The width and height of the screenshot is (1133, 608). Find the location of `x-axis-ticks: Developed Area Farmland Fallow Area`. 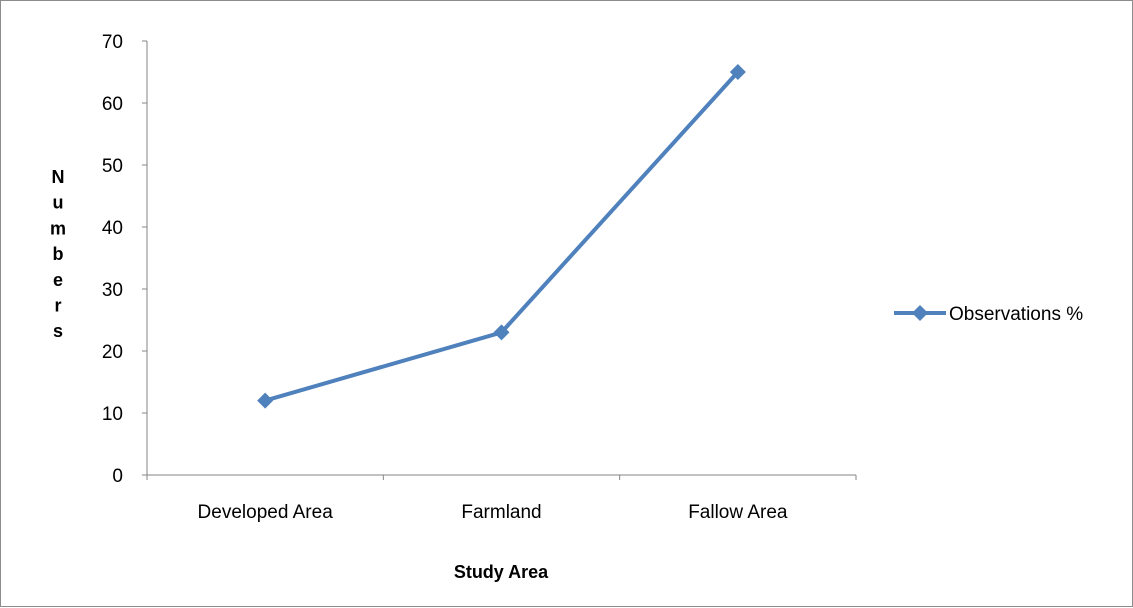

x-axis-ticks: Developed Area Farmland Fallow Area is located at coordinates (501, 499).